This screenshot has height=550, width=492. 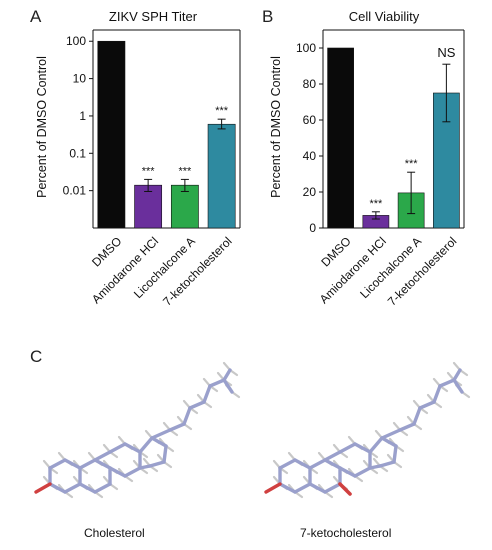 I want to click on cholesterol-structure, so click(x=137, y=430).